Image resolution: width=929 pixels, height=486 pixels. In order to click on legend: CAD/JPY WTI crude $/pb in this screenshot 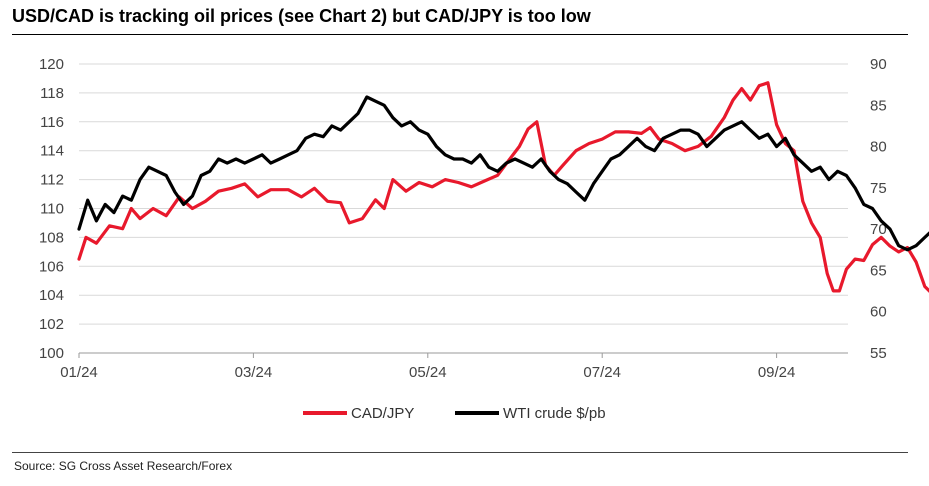, I will do `click(454, 413)`.